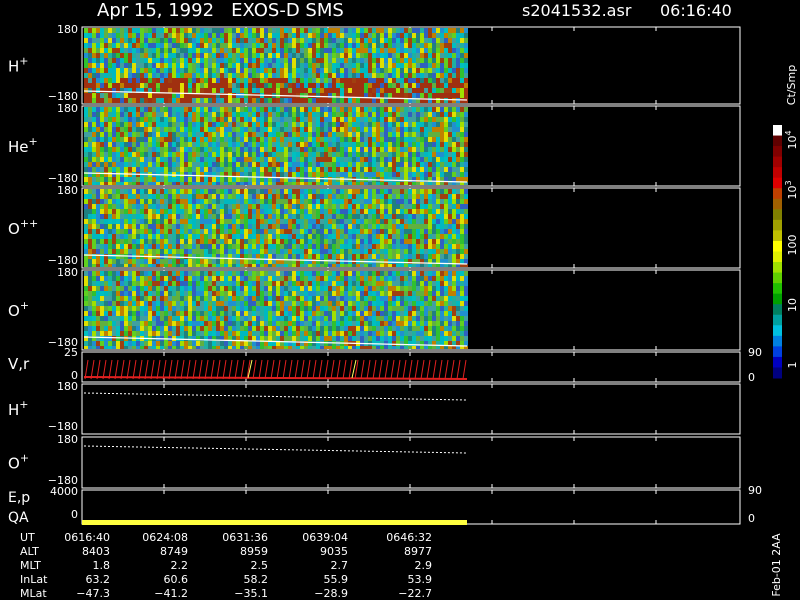  I want to click on panel-label-text: H, so click(13, 67).